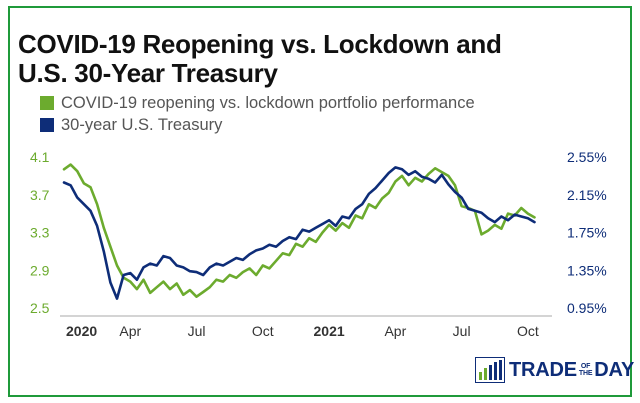 This screenshot has height=403, width=640. What do you see at coordinates (40, 157) in the screenshot?
I see `left-axis-tick-label: 4.1` at bounding box center [40, 157].